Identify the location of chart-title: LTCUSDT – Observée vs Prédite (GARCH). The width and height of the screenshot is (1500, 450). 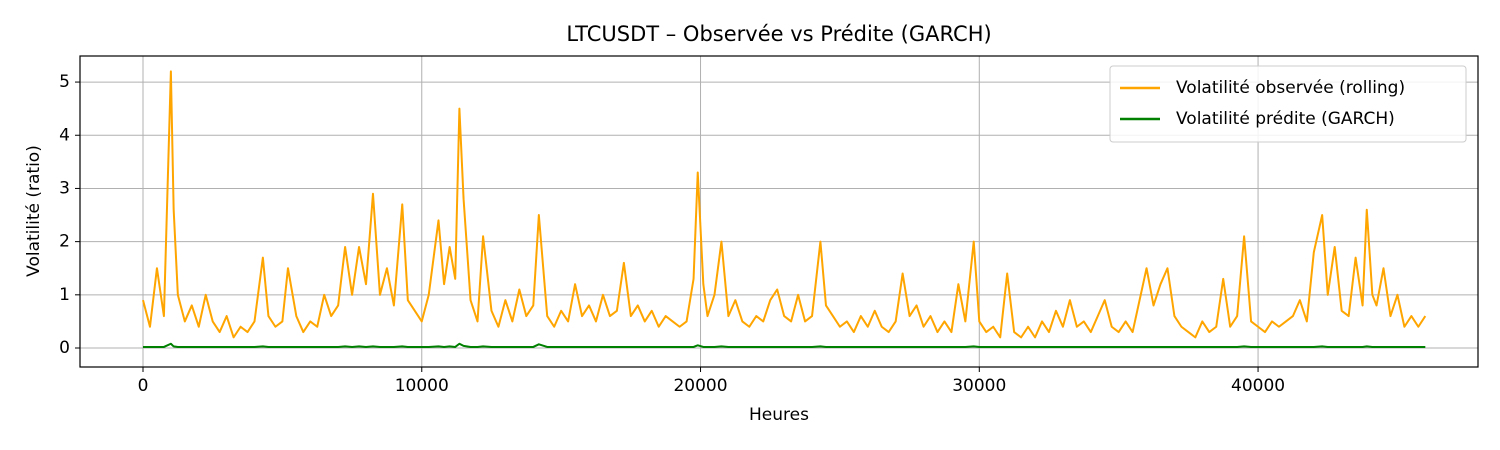
(778, 34).